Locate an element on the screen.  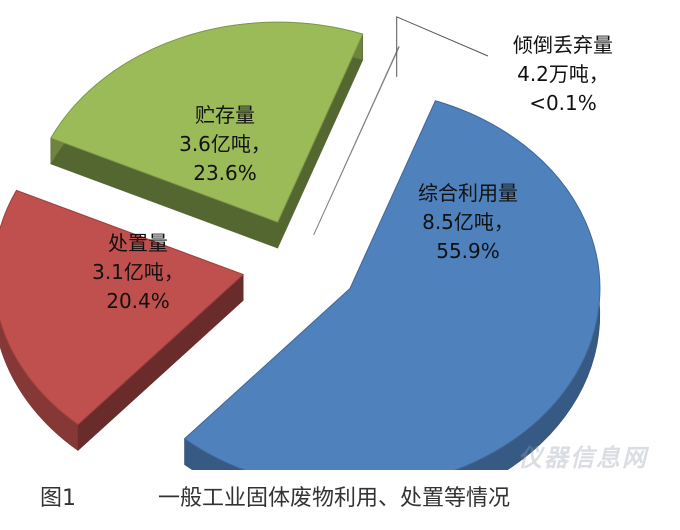
slice-amount-label-4: 4.2万吨， is located at coordinates (563, 74).